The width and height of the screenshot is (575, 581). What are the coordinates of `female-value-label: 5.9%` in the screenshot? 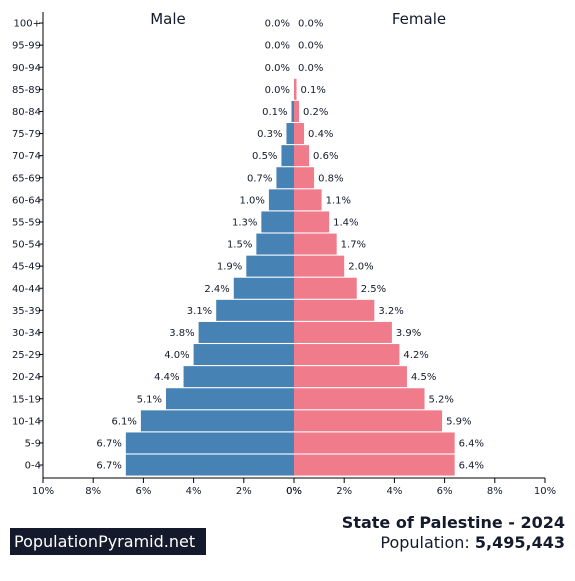 It's located at (458, 421).